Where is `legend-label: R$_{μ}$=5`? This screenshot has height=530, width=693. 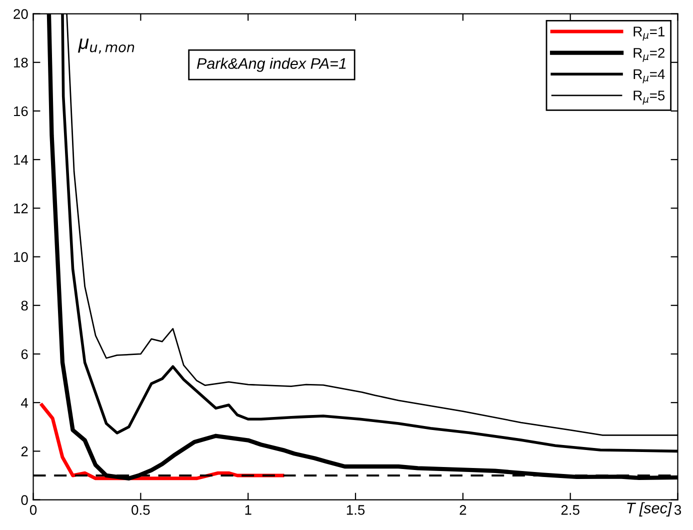 legend-label: R$_{μ}$=5 is located at coordinates (649, 97).